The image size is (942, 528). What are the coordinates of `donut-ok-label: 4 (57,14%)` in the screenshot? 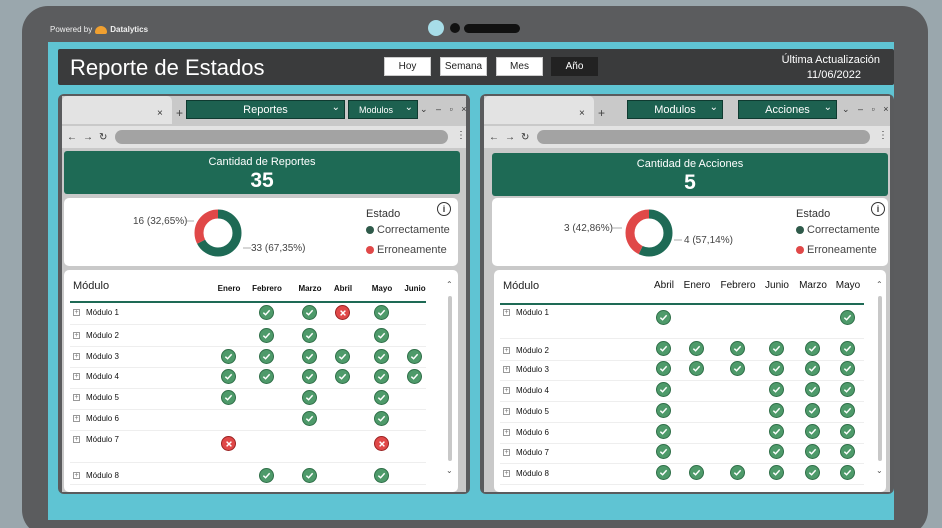 It's located at (708, 240).